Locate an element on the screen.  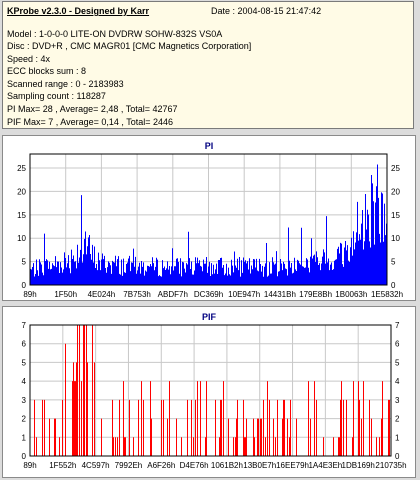
y-tick-label-right: 20 is located at coordinates (395, 191).